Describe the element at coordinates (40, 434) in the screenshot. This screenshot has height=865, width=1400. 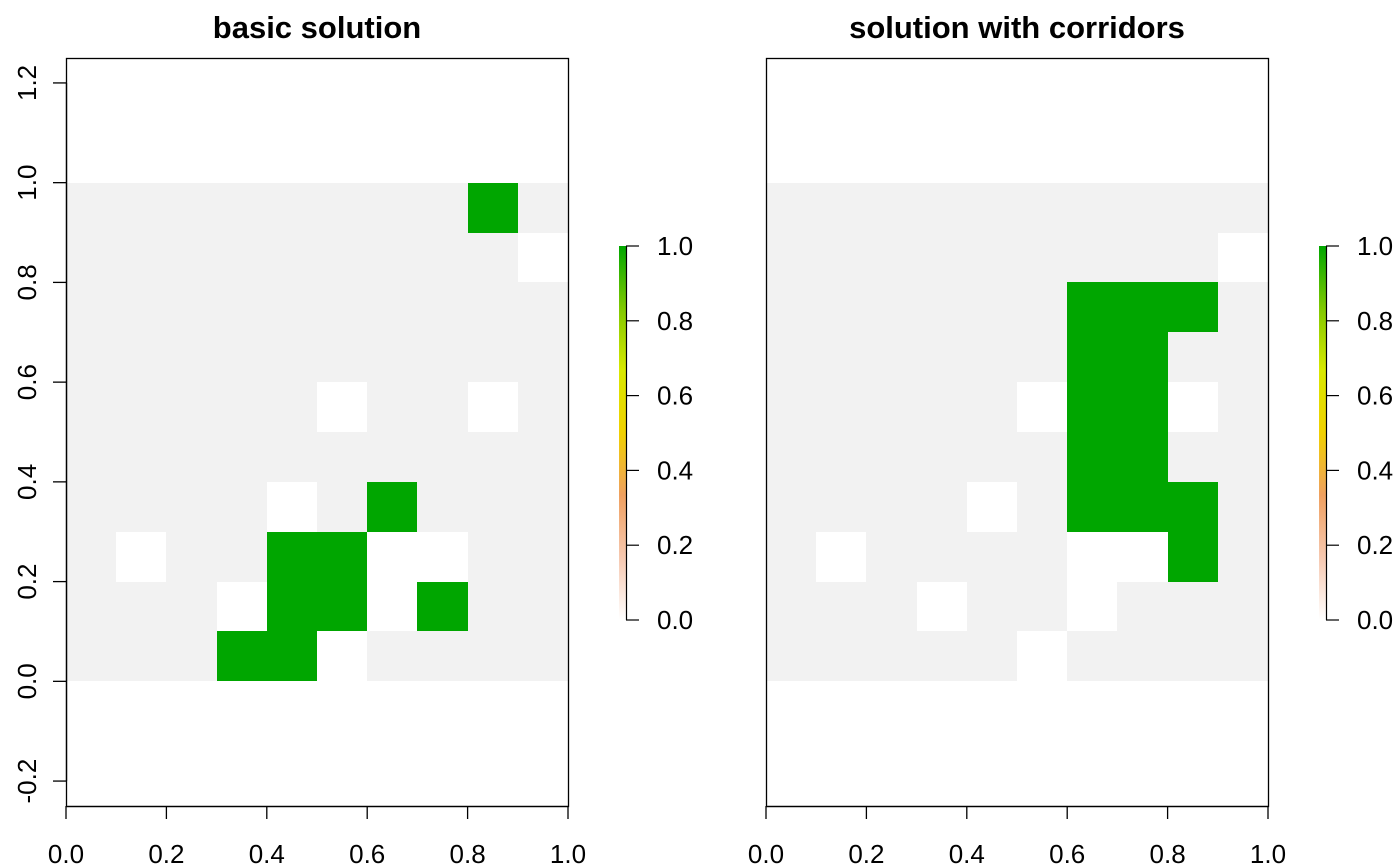
I see `y-axis: -0.2 0.0 0.2 0.4 0.6 0.8 1.0 1.2` at that location.